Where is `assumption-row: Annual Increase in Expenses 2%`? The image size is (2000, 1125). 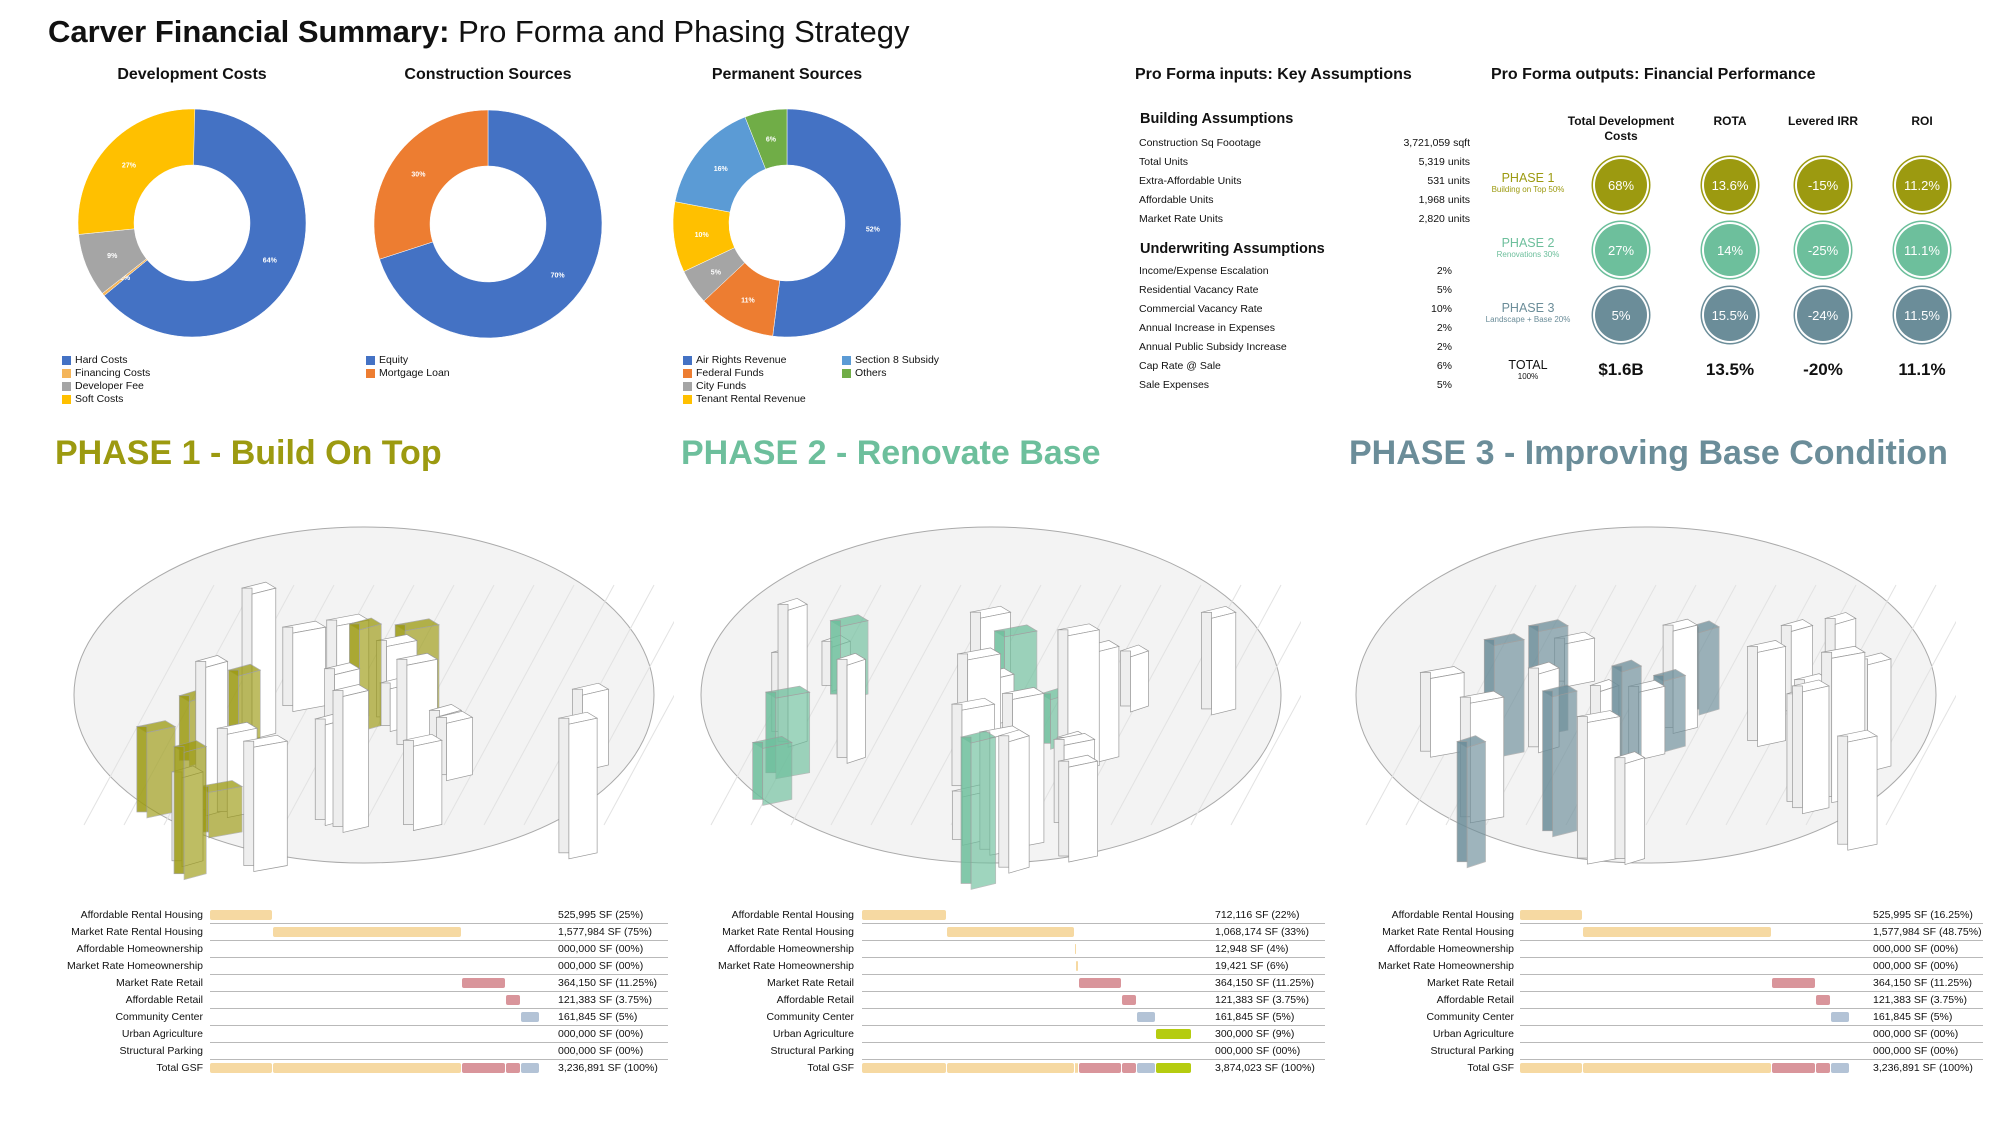
assumption-row: Annual Increase in Expenses 2% is located at coordinates (1295, 331).